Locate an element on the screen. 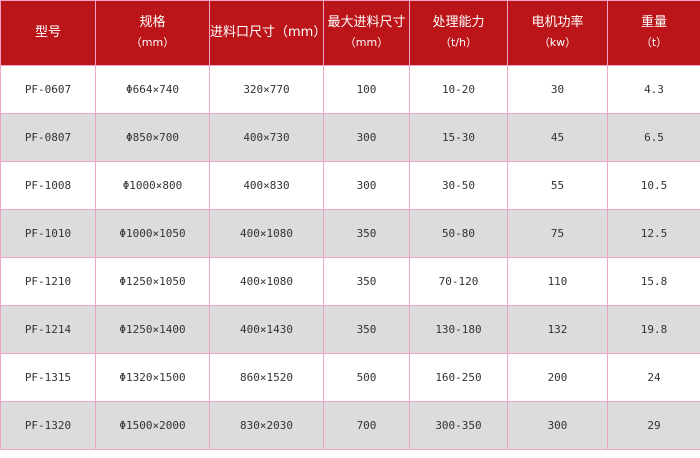  cell-motor-power: 45 is located at coordinates (557, 137).